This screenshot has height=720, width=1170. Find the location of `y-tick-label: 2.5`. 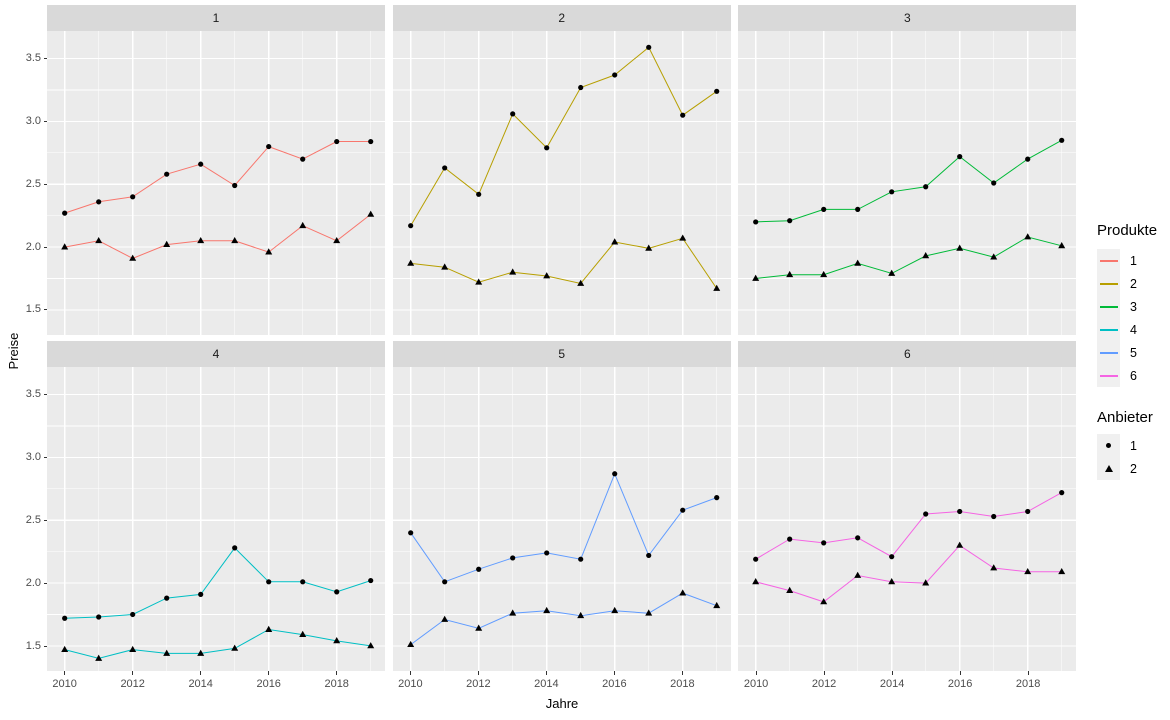

y-tick-label: 2.5 is located at coordinates (33, 183).